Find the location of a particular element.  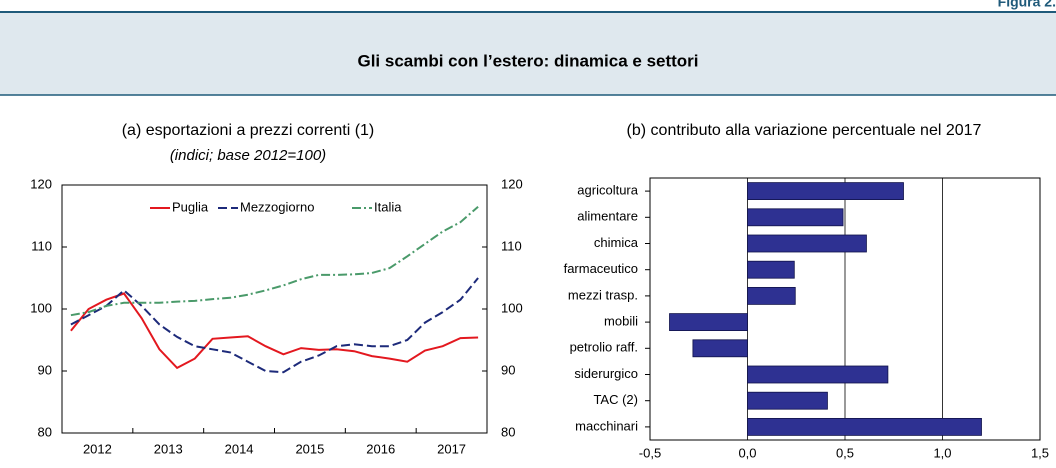

legend-label: Italia is located at coordinates (388, 206).